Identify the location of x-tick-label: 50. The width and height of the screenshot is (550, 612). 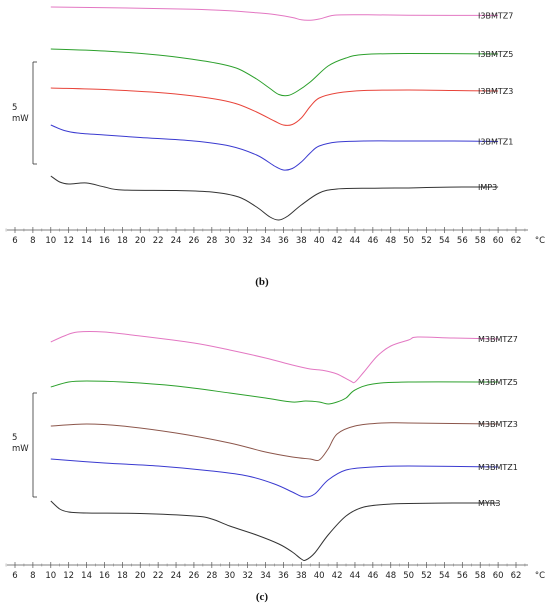
(408, 576).